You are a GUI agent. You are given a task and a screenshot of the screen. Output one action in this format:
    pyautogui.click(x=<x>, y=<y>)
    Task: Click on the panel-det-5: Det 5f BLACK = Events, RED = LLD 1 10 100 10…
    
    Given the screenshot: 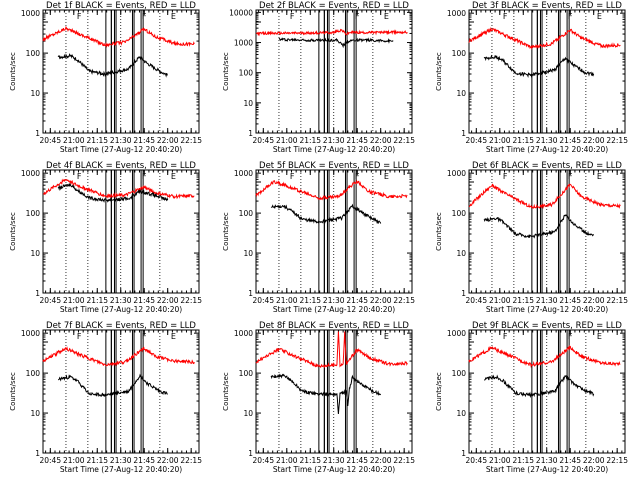 What is the action you would take?
    pyautogui.click(x=318, y=237)
    